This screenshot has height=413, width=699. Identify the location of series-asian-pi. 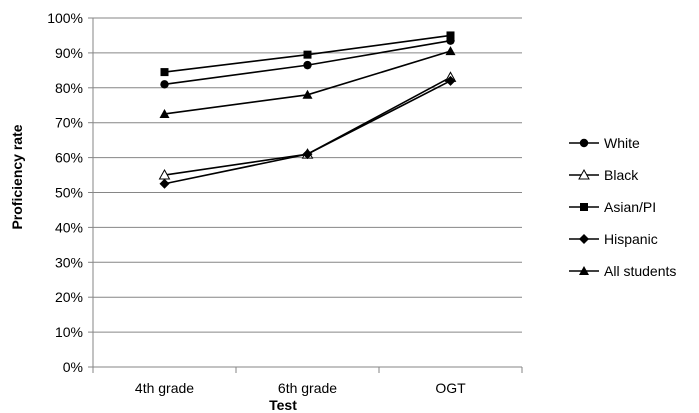
(307, 54).